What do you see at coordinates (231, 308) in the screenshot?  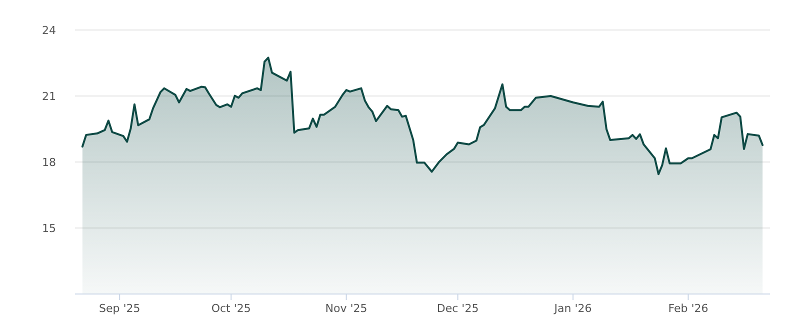 I see `x-tick-label: Oct '25` at bounding box center [231, 308].